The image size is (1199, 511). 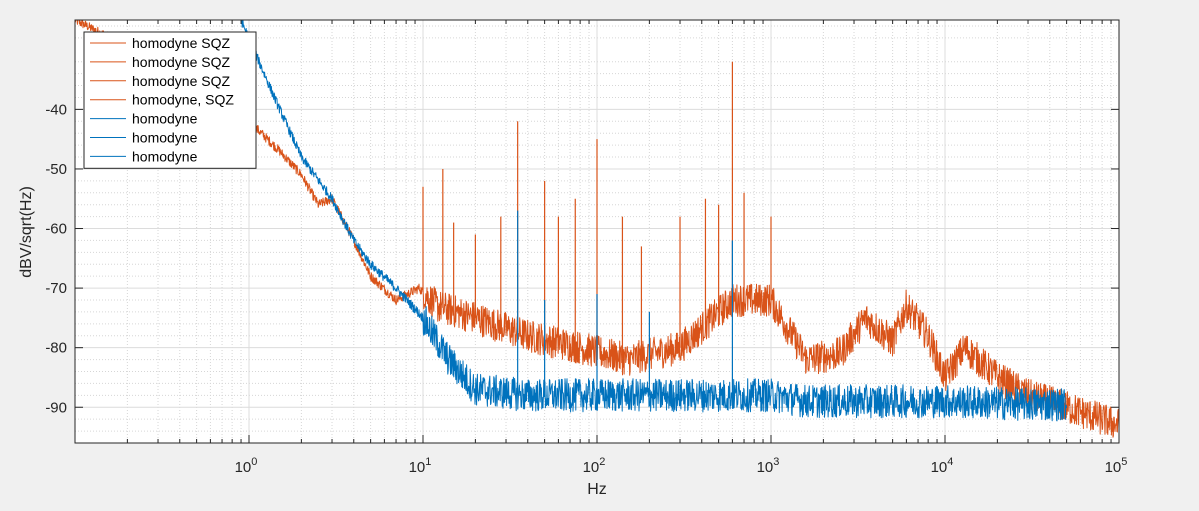 I want to click on legend-box, so click(x=170, y=100).